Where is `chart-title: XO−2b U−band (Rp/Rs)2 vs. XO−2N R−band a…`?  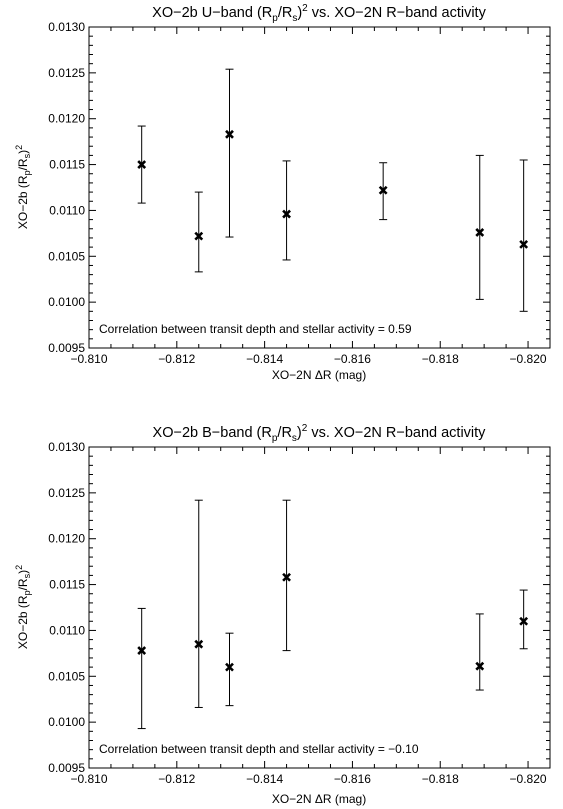 chart-title: XO−2b U−band (Rp/Rs)2 vs. XO−2N R−band a… is located at coordinates (319, 13).